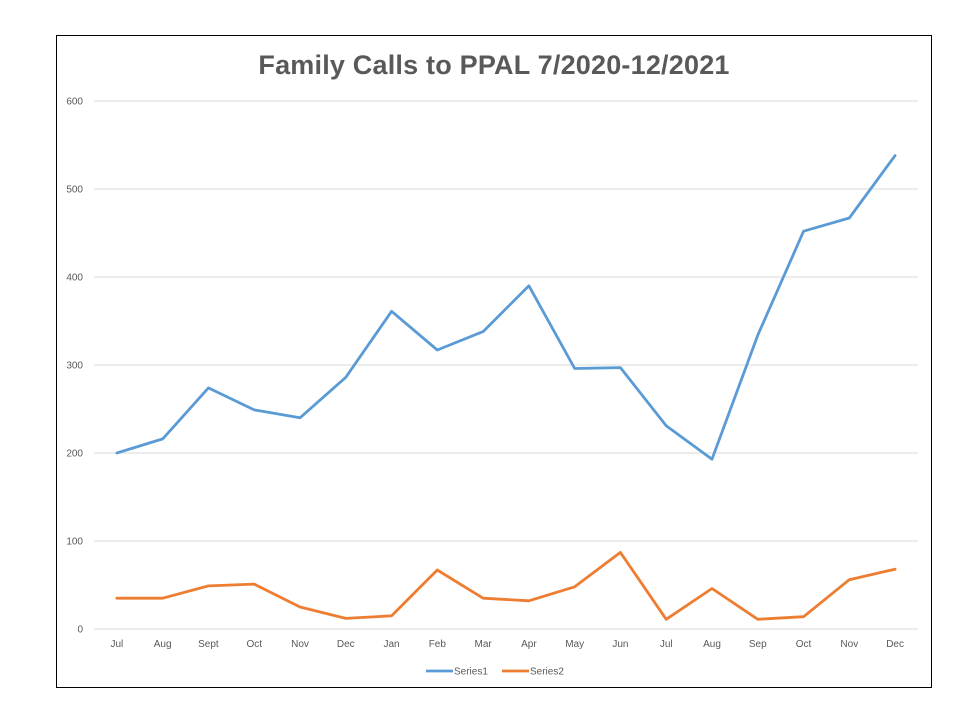 The width and height of the screenshot is (960, 720). What do you see at coordinates (80, 630) in the screenshot?
I see `y-tick-label: 0` at bounding box center [80, 630].